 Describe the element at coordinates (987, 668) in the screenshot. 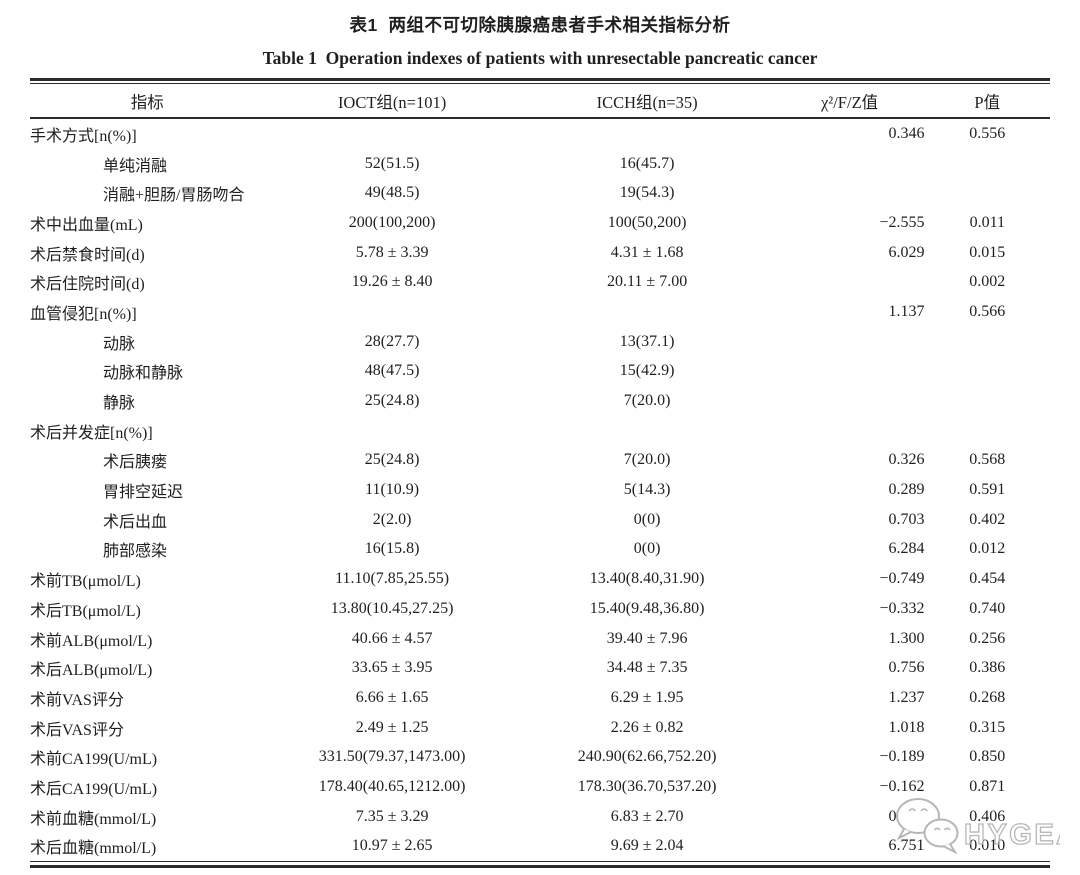

I see `p-value: 0.386` at that location.